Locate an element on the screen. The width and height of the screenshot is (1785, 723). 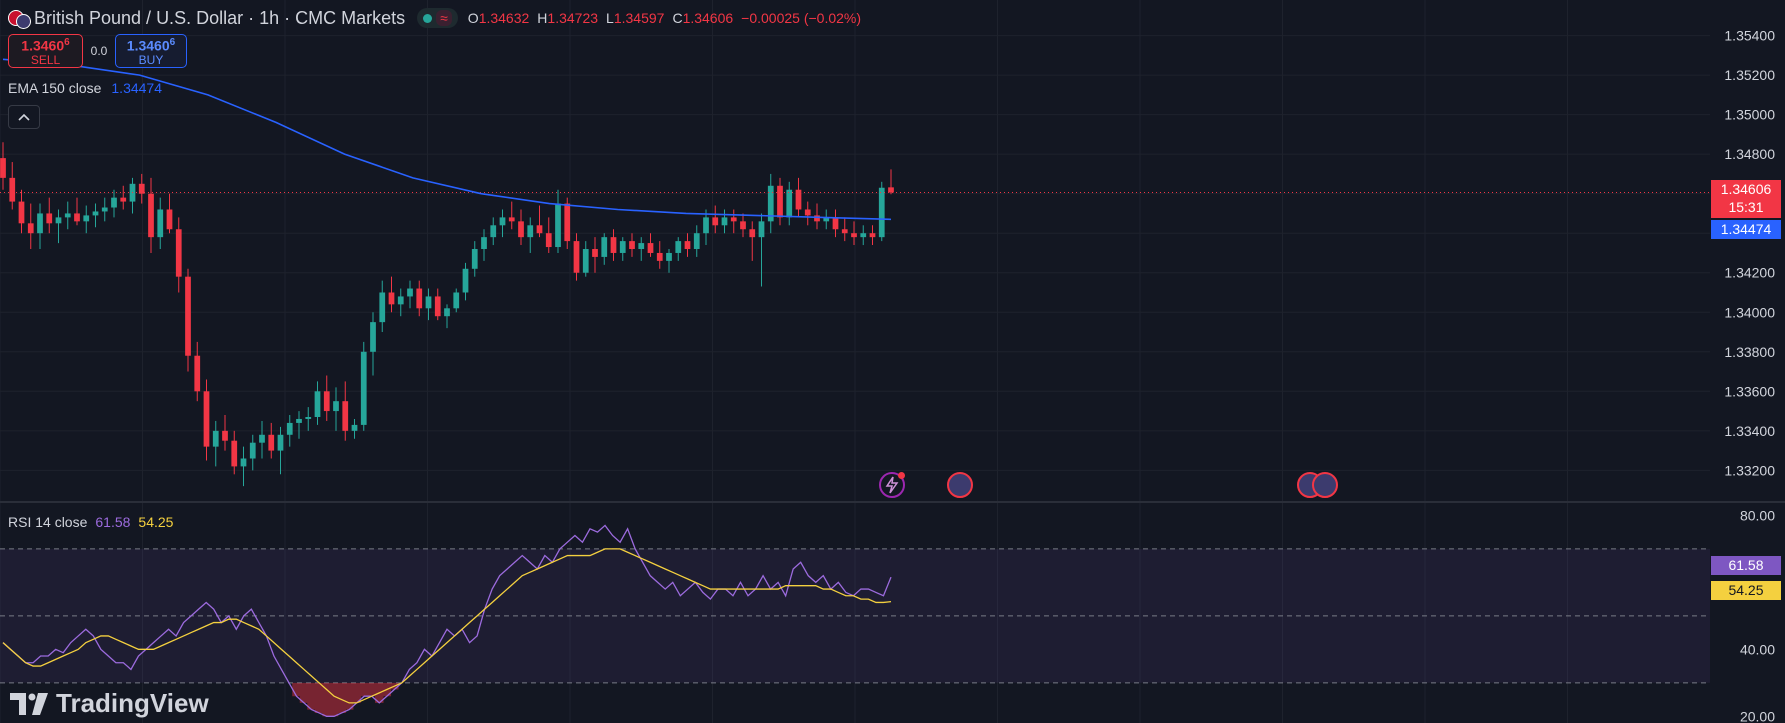
rsi-line is located at coordinates (447, 620).